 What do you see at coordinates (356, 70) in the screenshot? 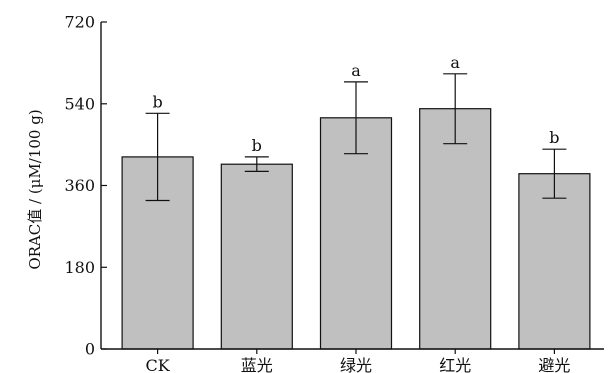
I see `significance-label-2: a` at bounding box center [356, 70].